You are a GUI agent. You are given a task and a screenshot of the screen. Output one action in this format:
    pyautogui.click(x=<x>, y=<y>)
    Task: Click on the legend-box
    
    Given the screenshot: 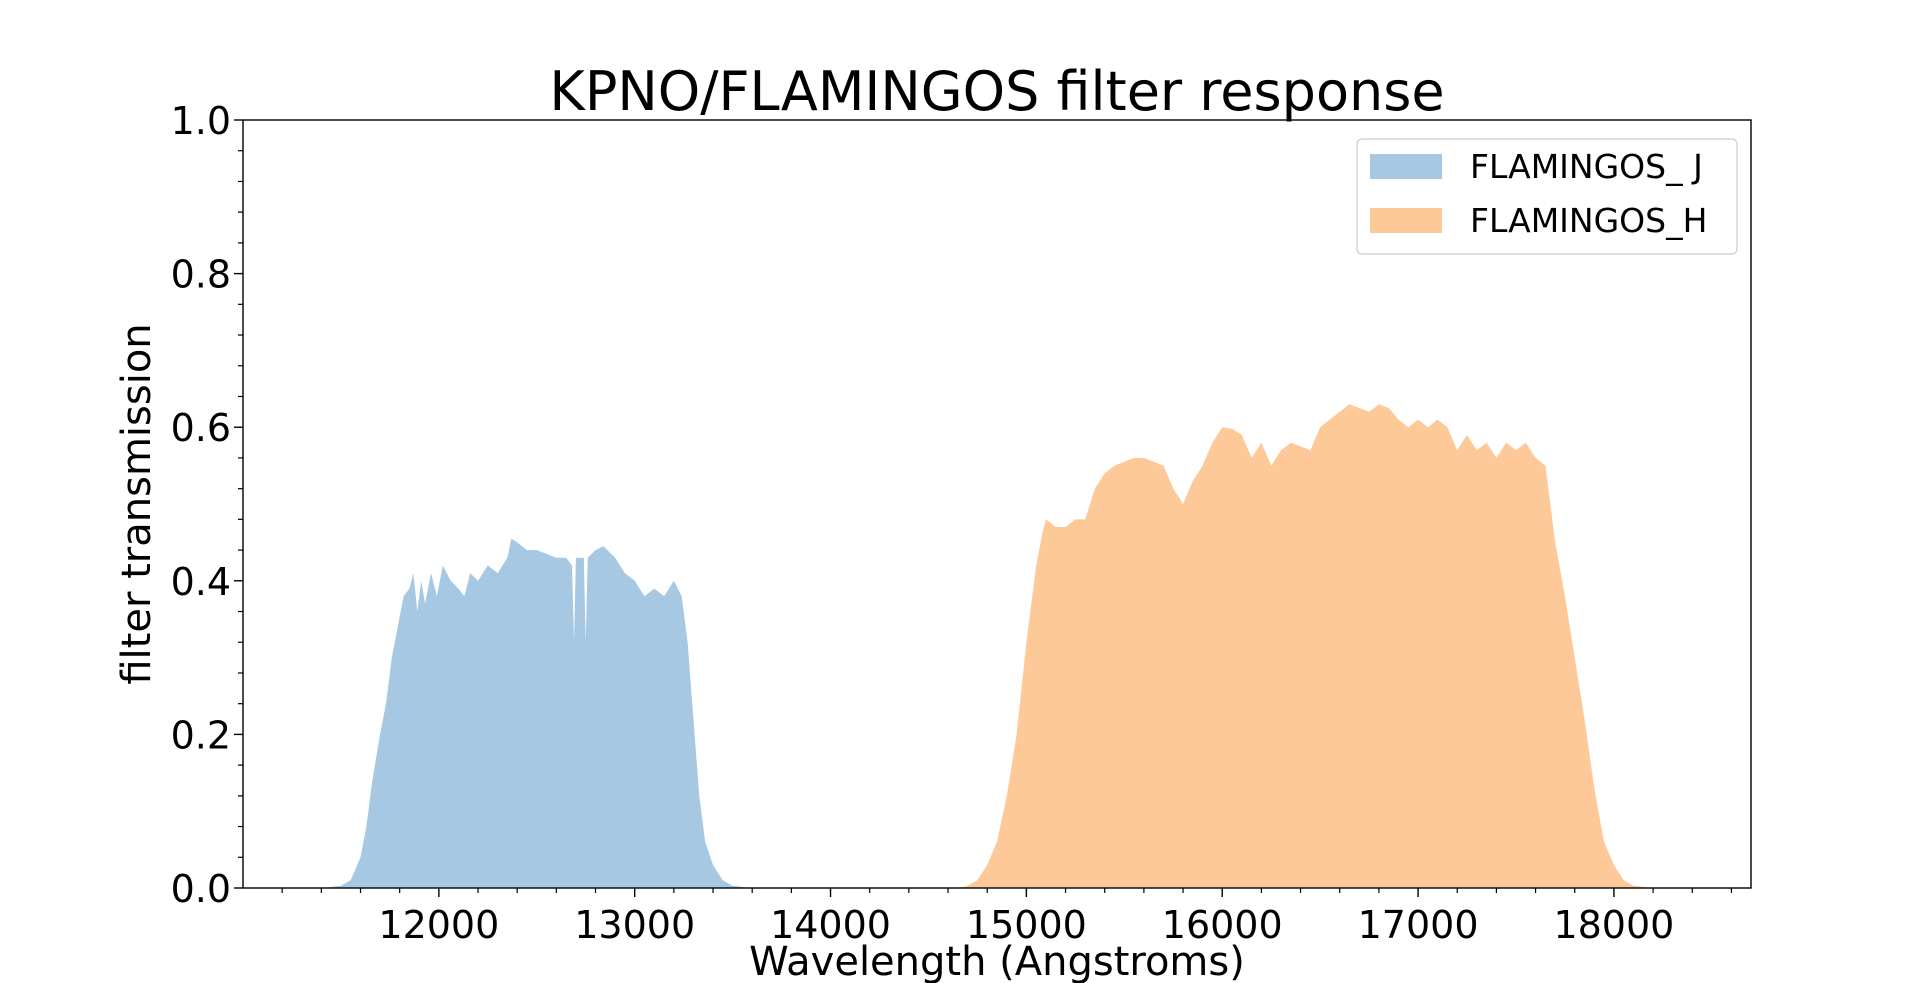 What is the action you would take?
    pyautogui.click(x=1547, y=196)
    